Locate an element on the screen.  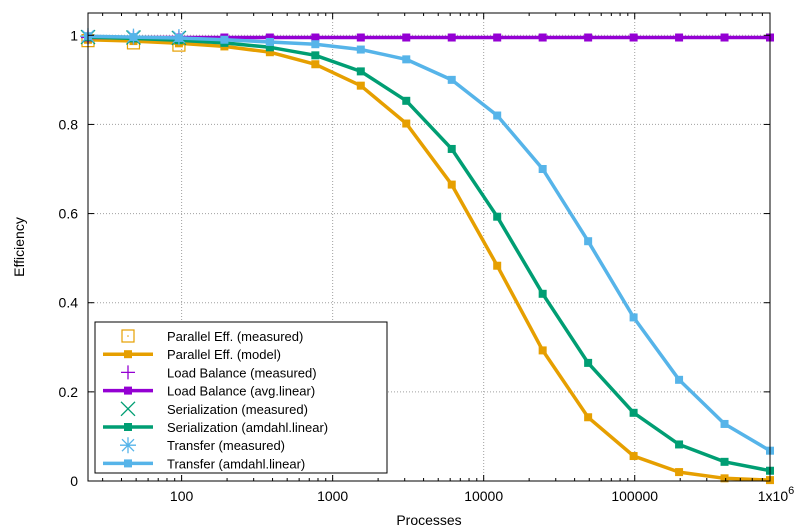
y-tick-label: 0.4 is located at coordinates (69, 303).